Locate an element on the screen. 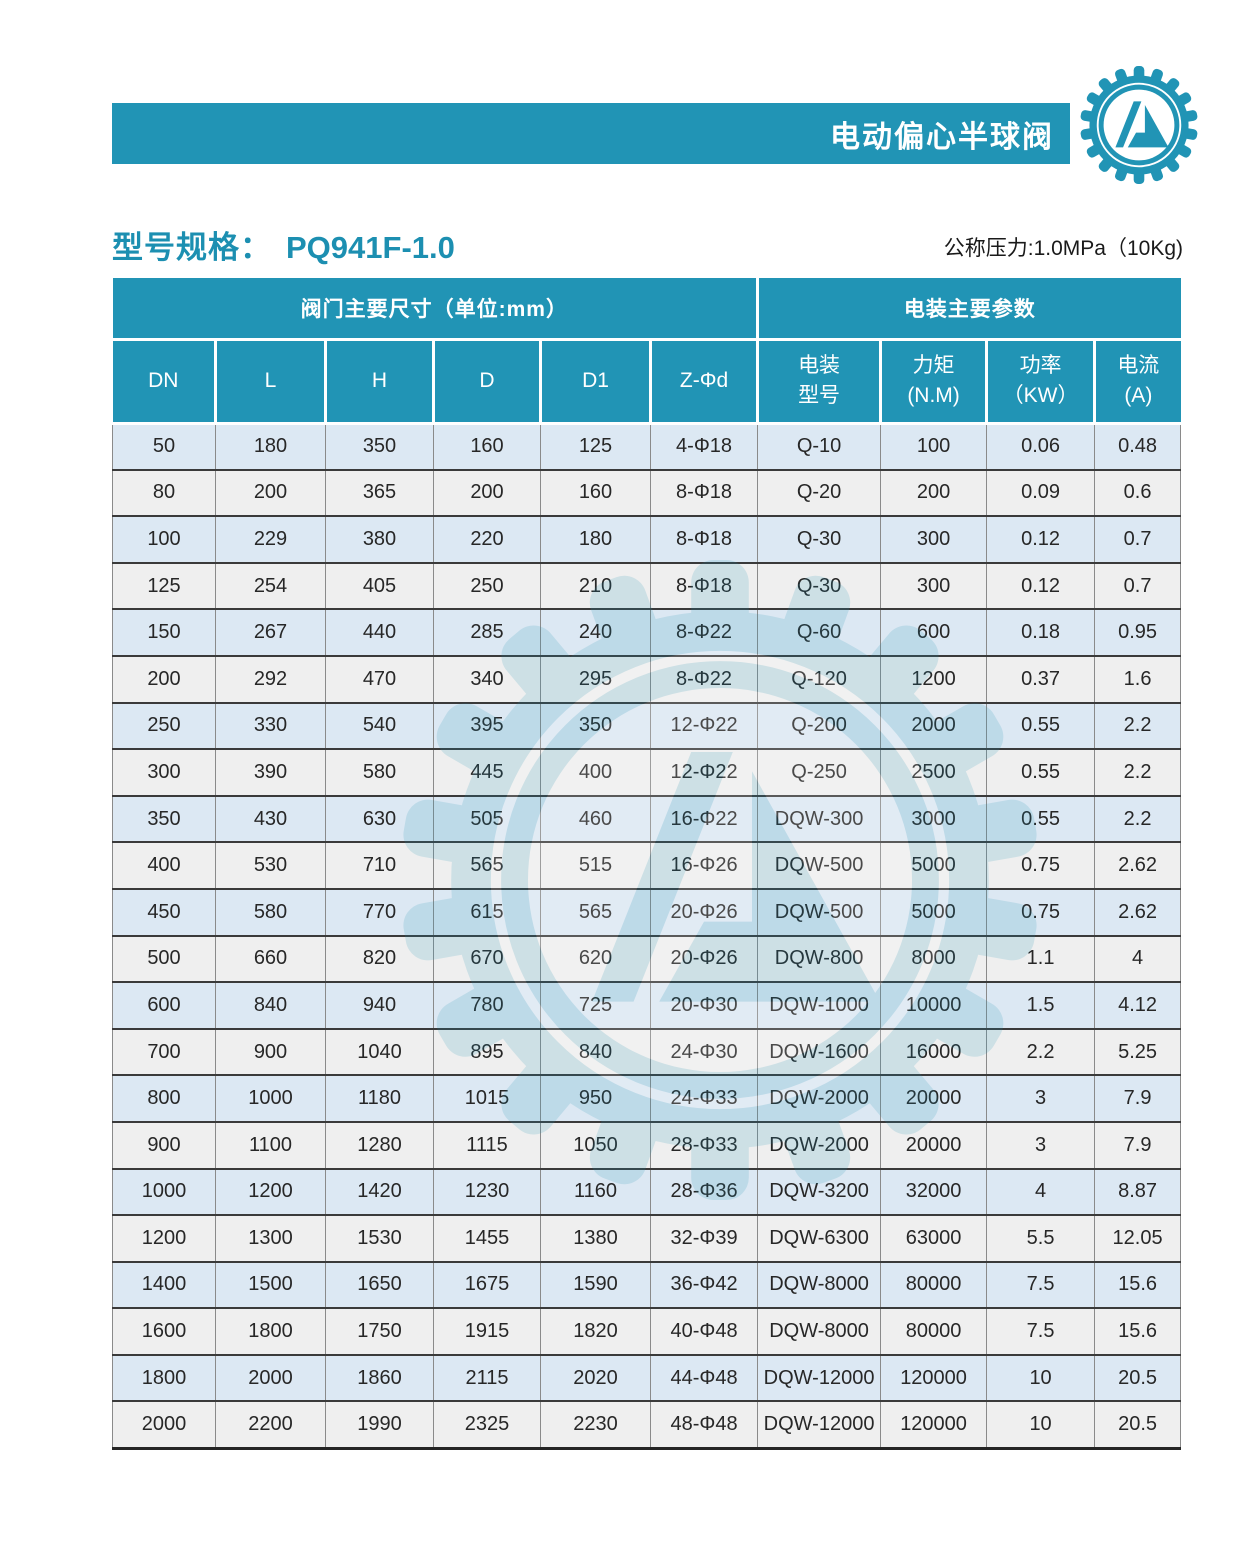 The width and height of the screenshot is (1252, 1550). cell: 10000 is located at coordinates (933, 1005).